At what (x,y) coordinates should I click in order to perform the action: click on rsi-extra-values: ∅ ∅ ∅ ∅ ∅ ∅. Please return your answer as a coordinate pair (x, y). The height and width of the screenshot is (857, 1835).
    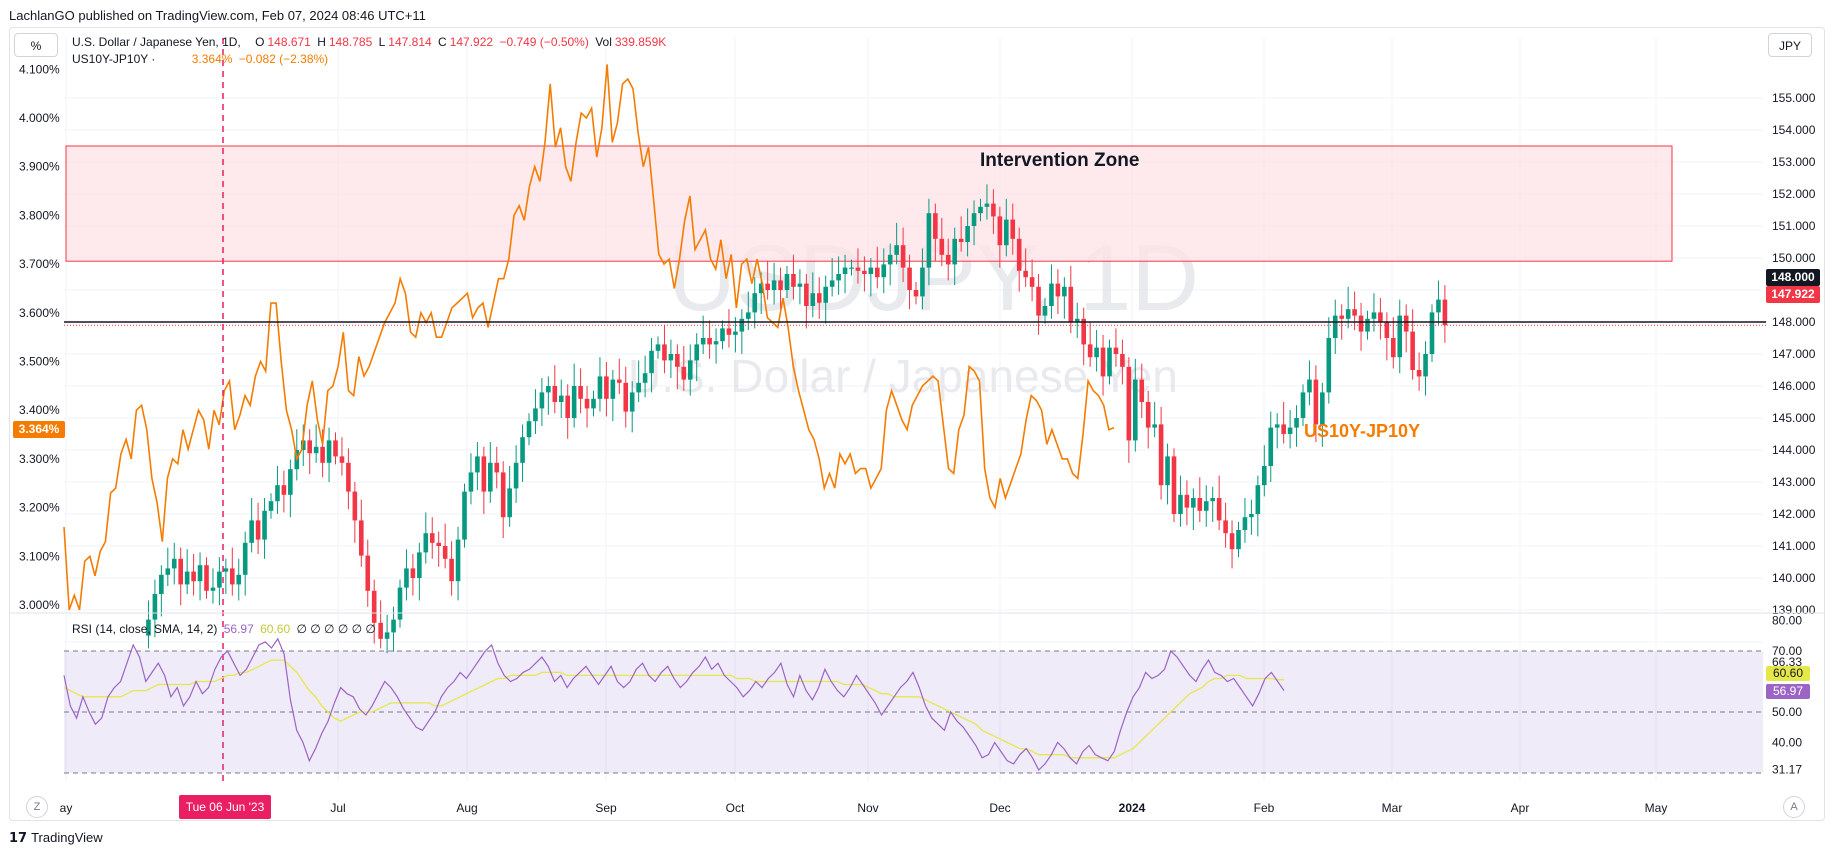
    Looking at the image, I should click on (336, 629).